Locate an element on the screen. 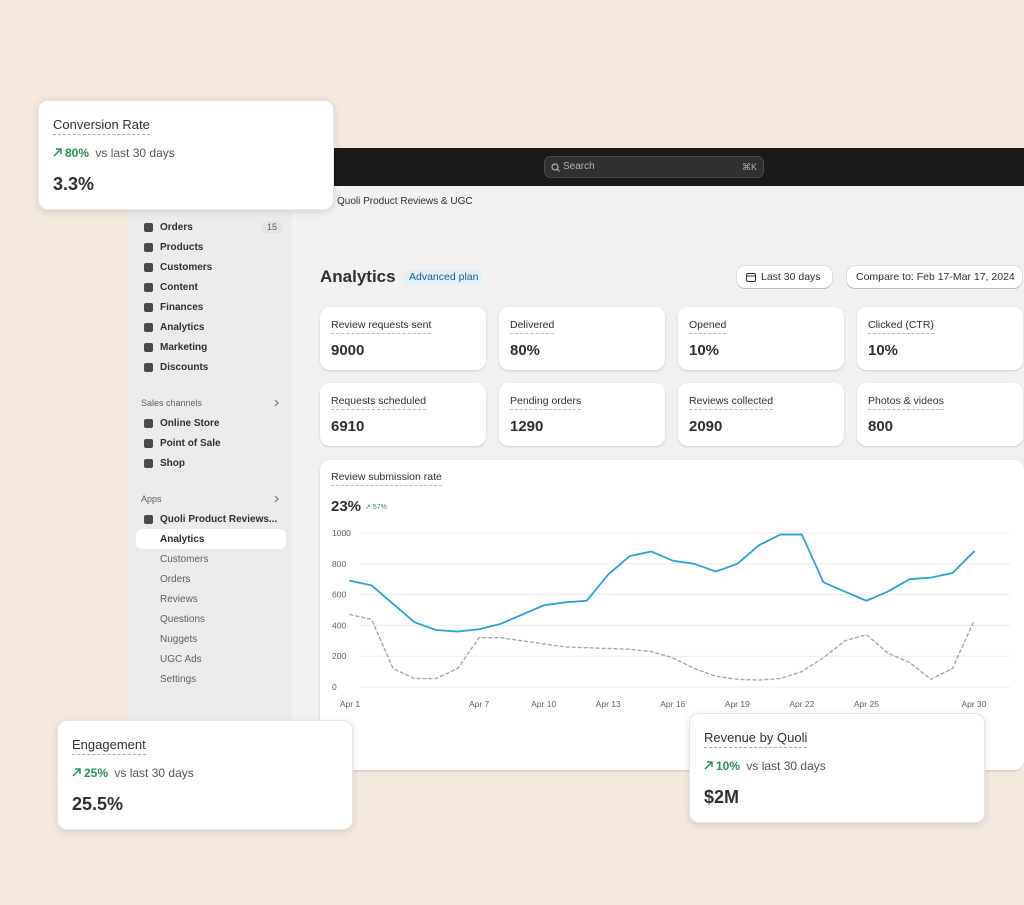 This screenshot has width=1024, height=905. nav-item: Online Store is located at coordinates (190, 423).